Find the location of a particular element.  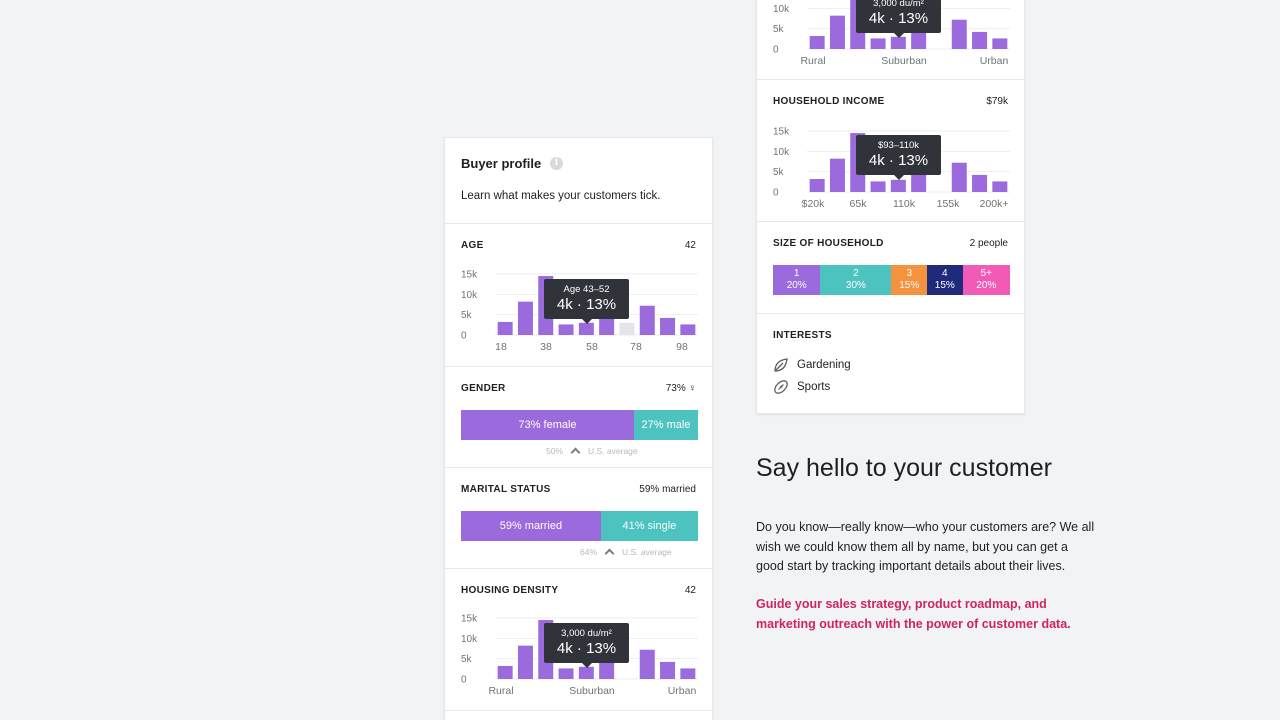

housing-top-chart-y-tick: 5k is located at coordinates (779, 29).